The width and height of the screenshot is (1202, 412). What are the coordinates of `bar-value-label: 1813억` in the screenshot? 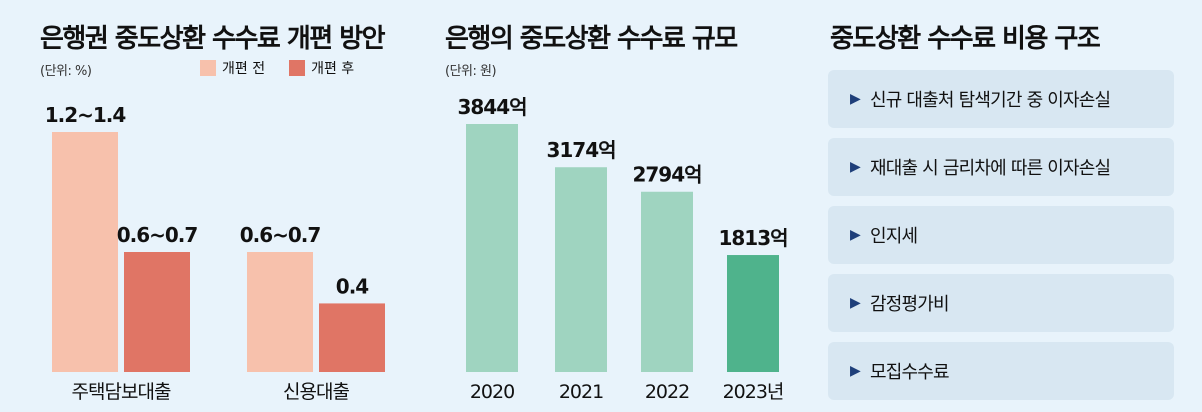 It's located at (752, 238).